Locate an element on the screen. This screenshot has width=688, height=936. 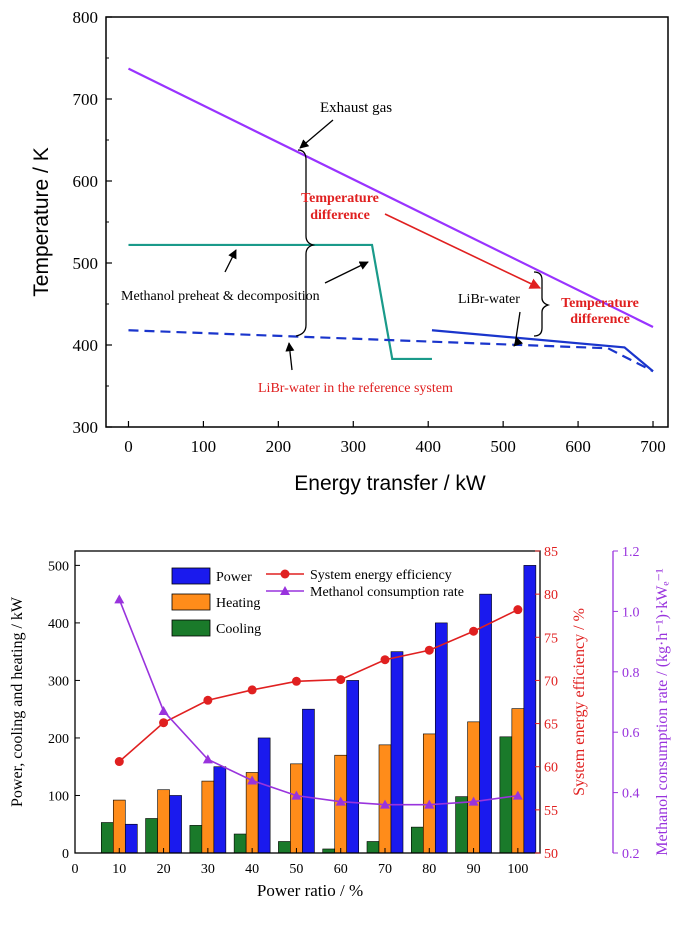
brace-right is located at coordinates (542, 304).